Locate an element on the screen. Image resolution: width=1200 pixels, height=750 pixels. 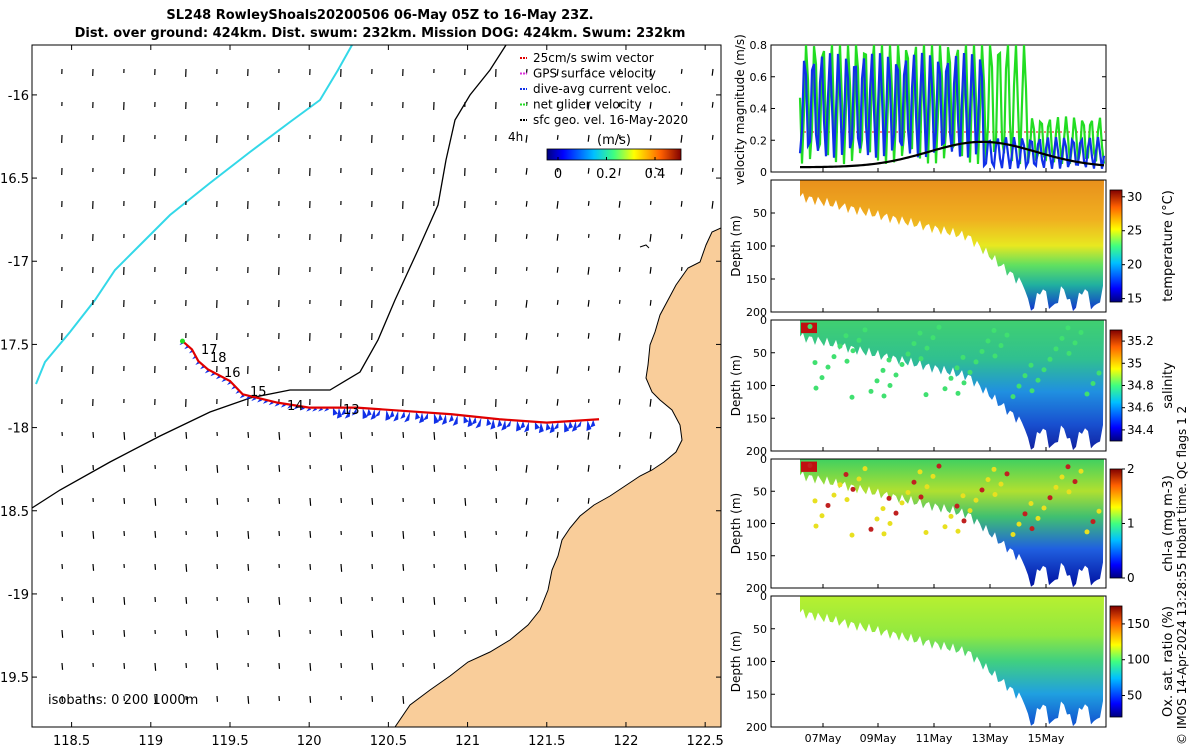
legend-label: sfc geo. vel. 16-May-2020 is located at coordinates (610, 120).